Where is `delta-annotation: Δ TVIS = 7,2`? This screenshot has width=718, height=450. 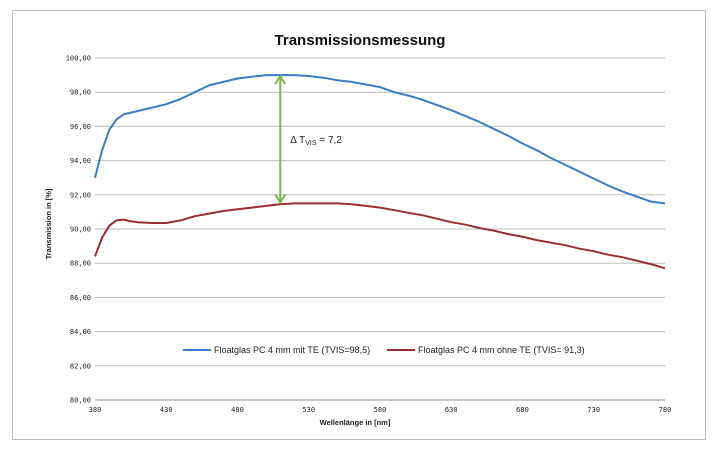
delta-annotation: Δ TVIS = 7,2 is located at coordinates (308, 139).